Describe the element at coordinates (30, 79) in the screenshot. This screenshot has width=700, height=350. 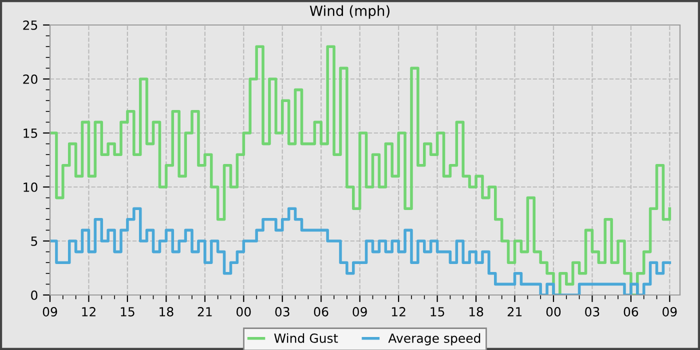
I see `y-tick-label: 20` at that location.